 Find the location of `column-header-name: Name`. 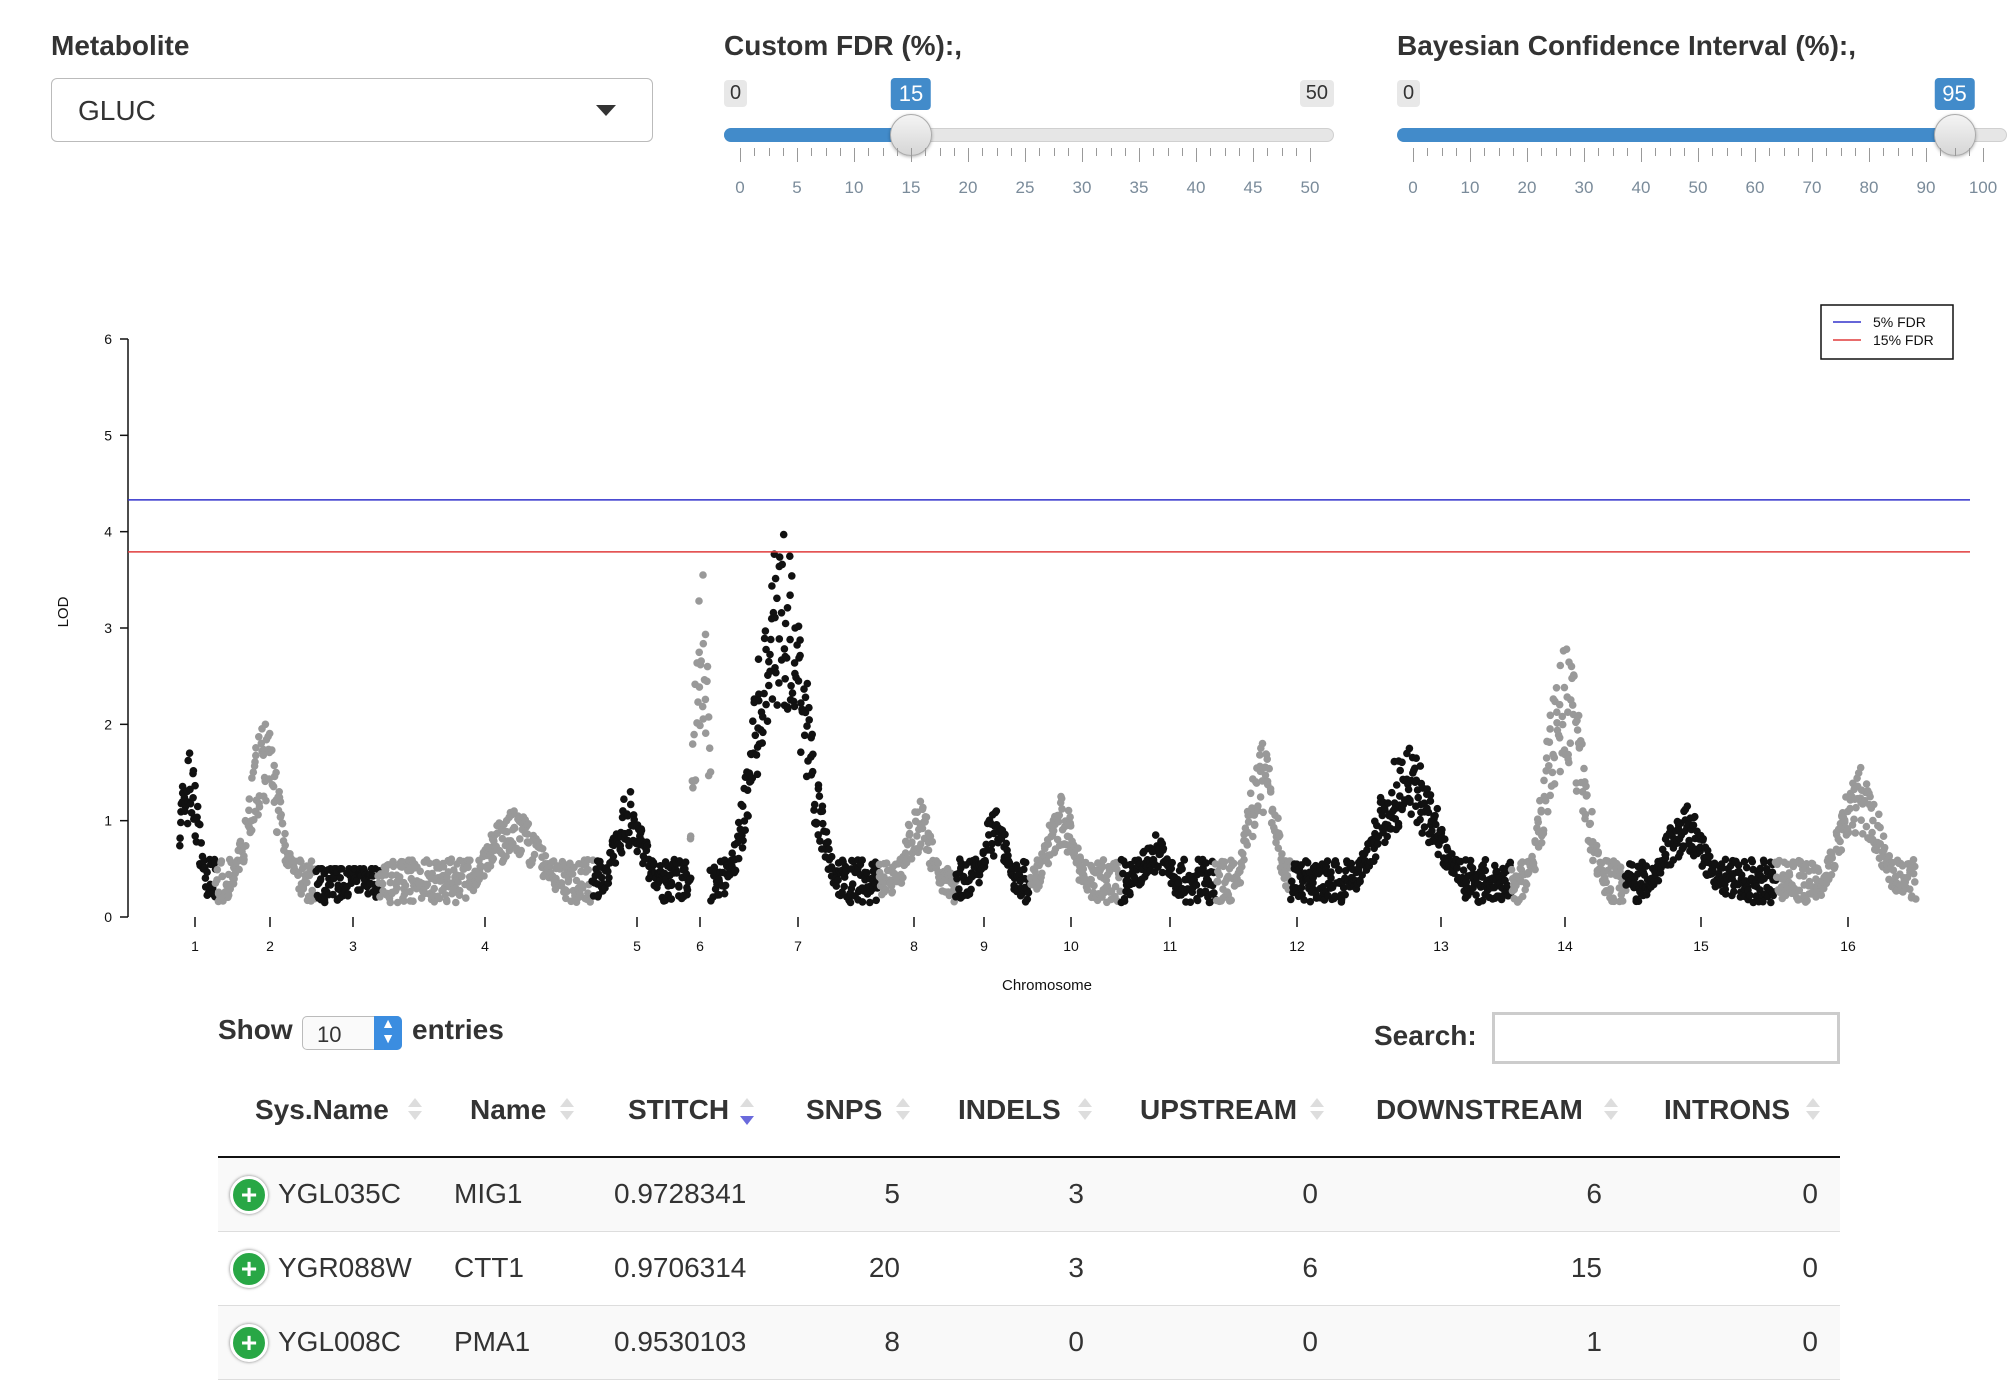

column-header-name: Name is located at coordinates (508, 1109).